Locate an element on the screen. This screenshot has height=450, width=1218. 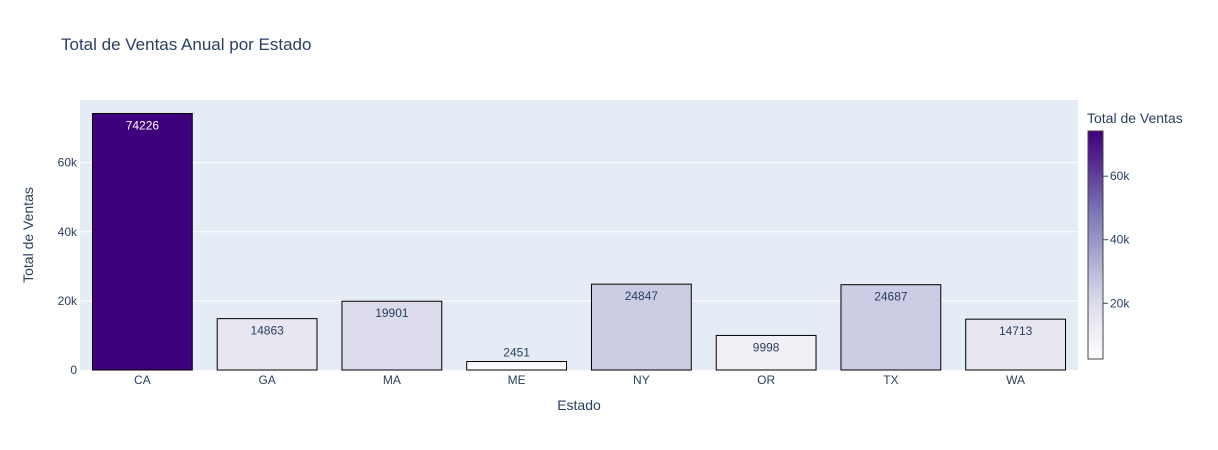
bar-tx is located at coordinates (891, 327).